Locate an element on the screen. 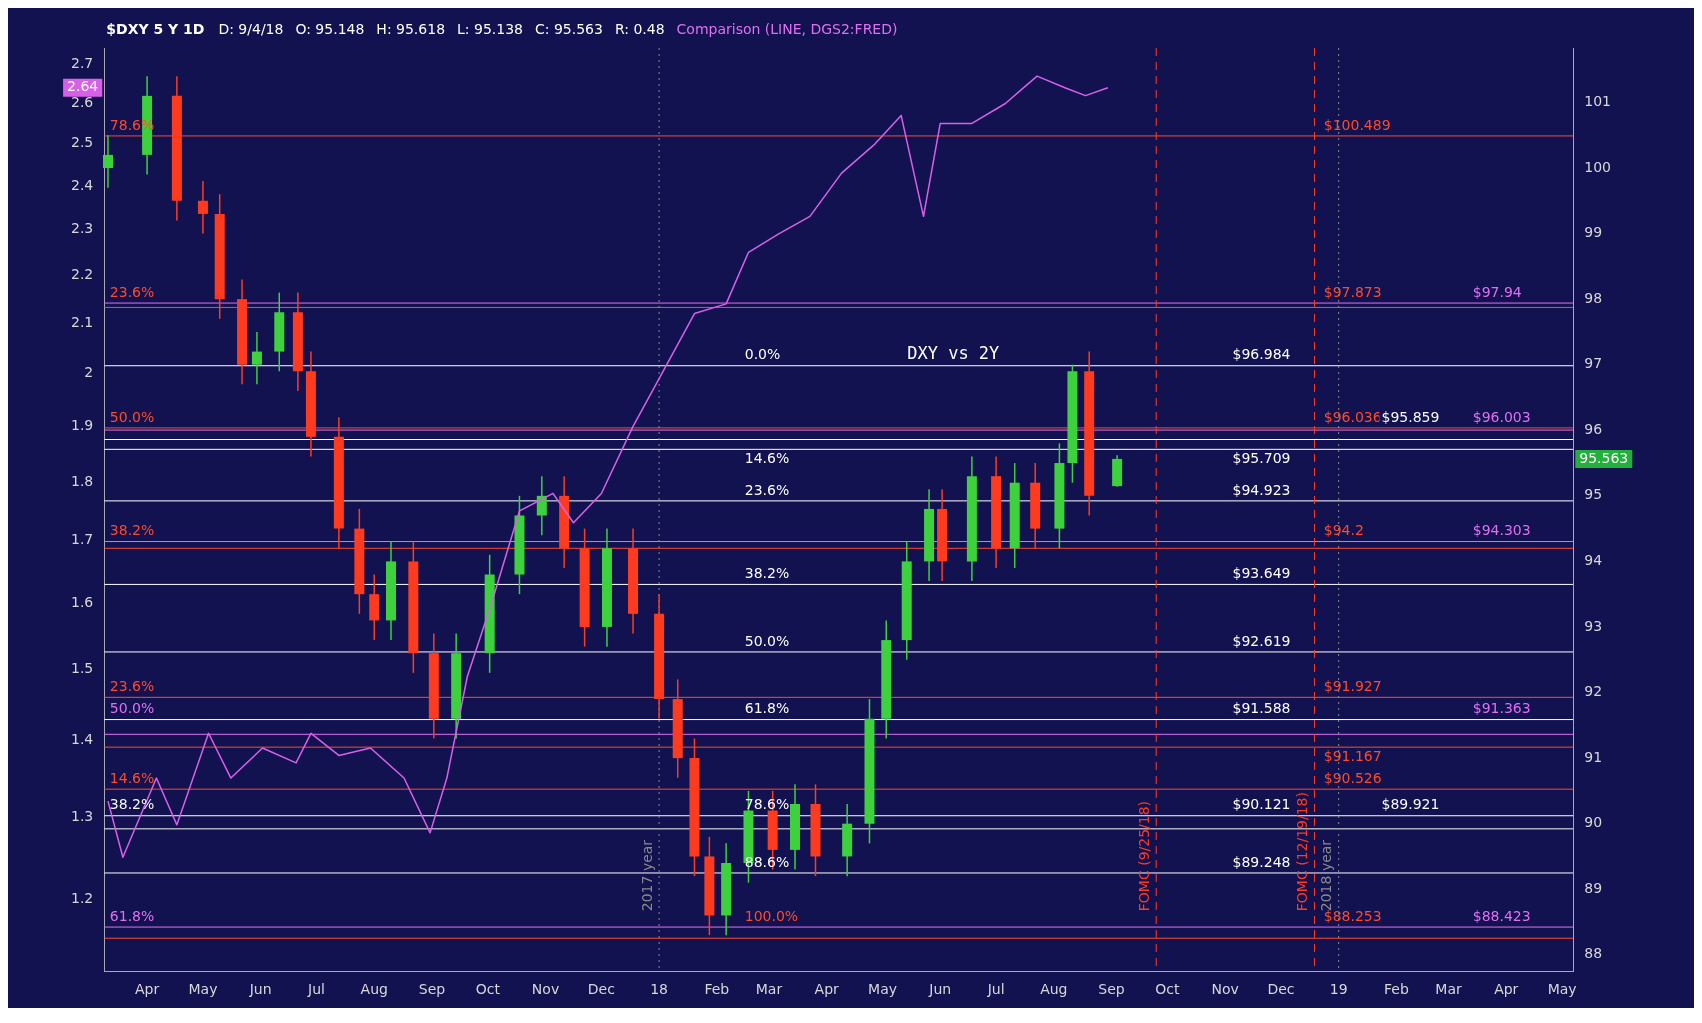  y2-tick-label: 2.6 is located at coordinates (82, 102).